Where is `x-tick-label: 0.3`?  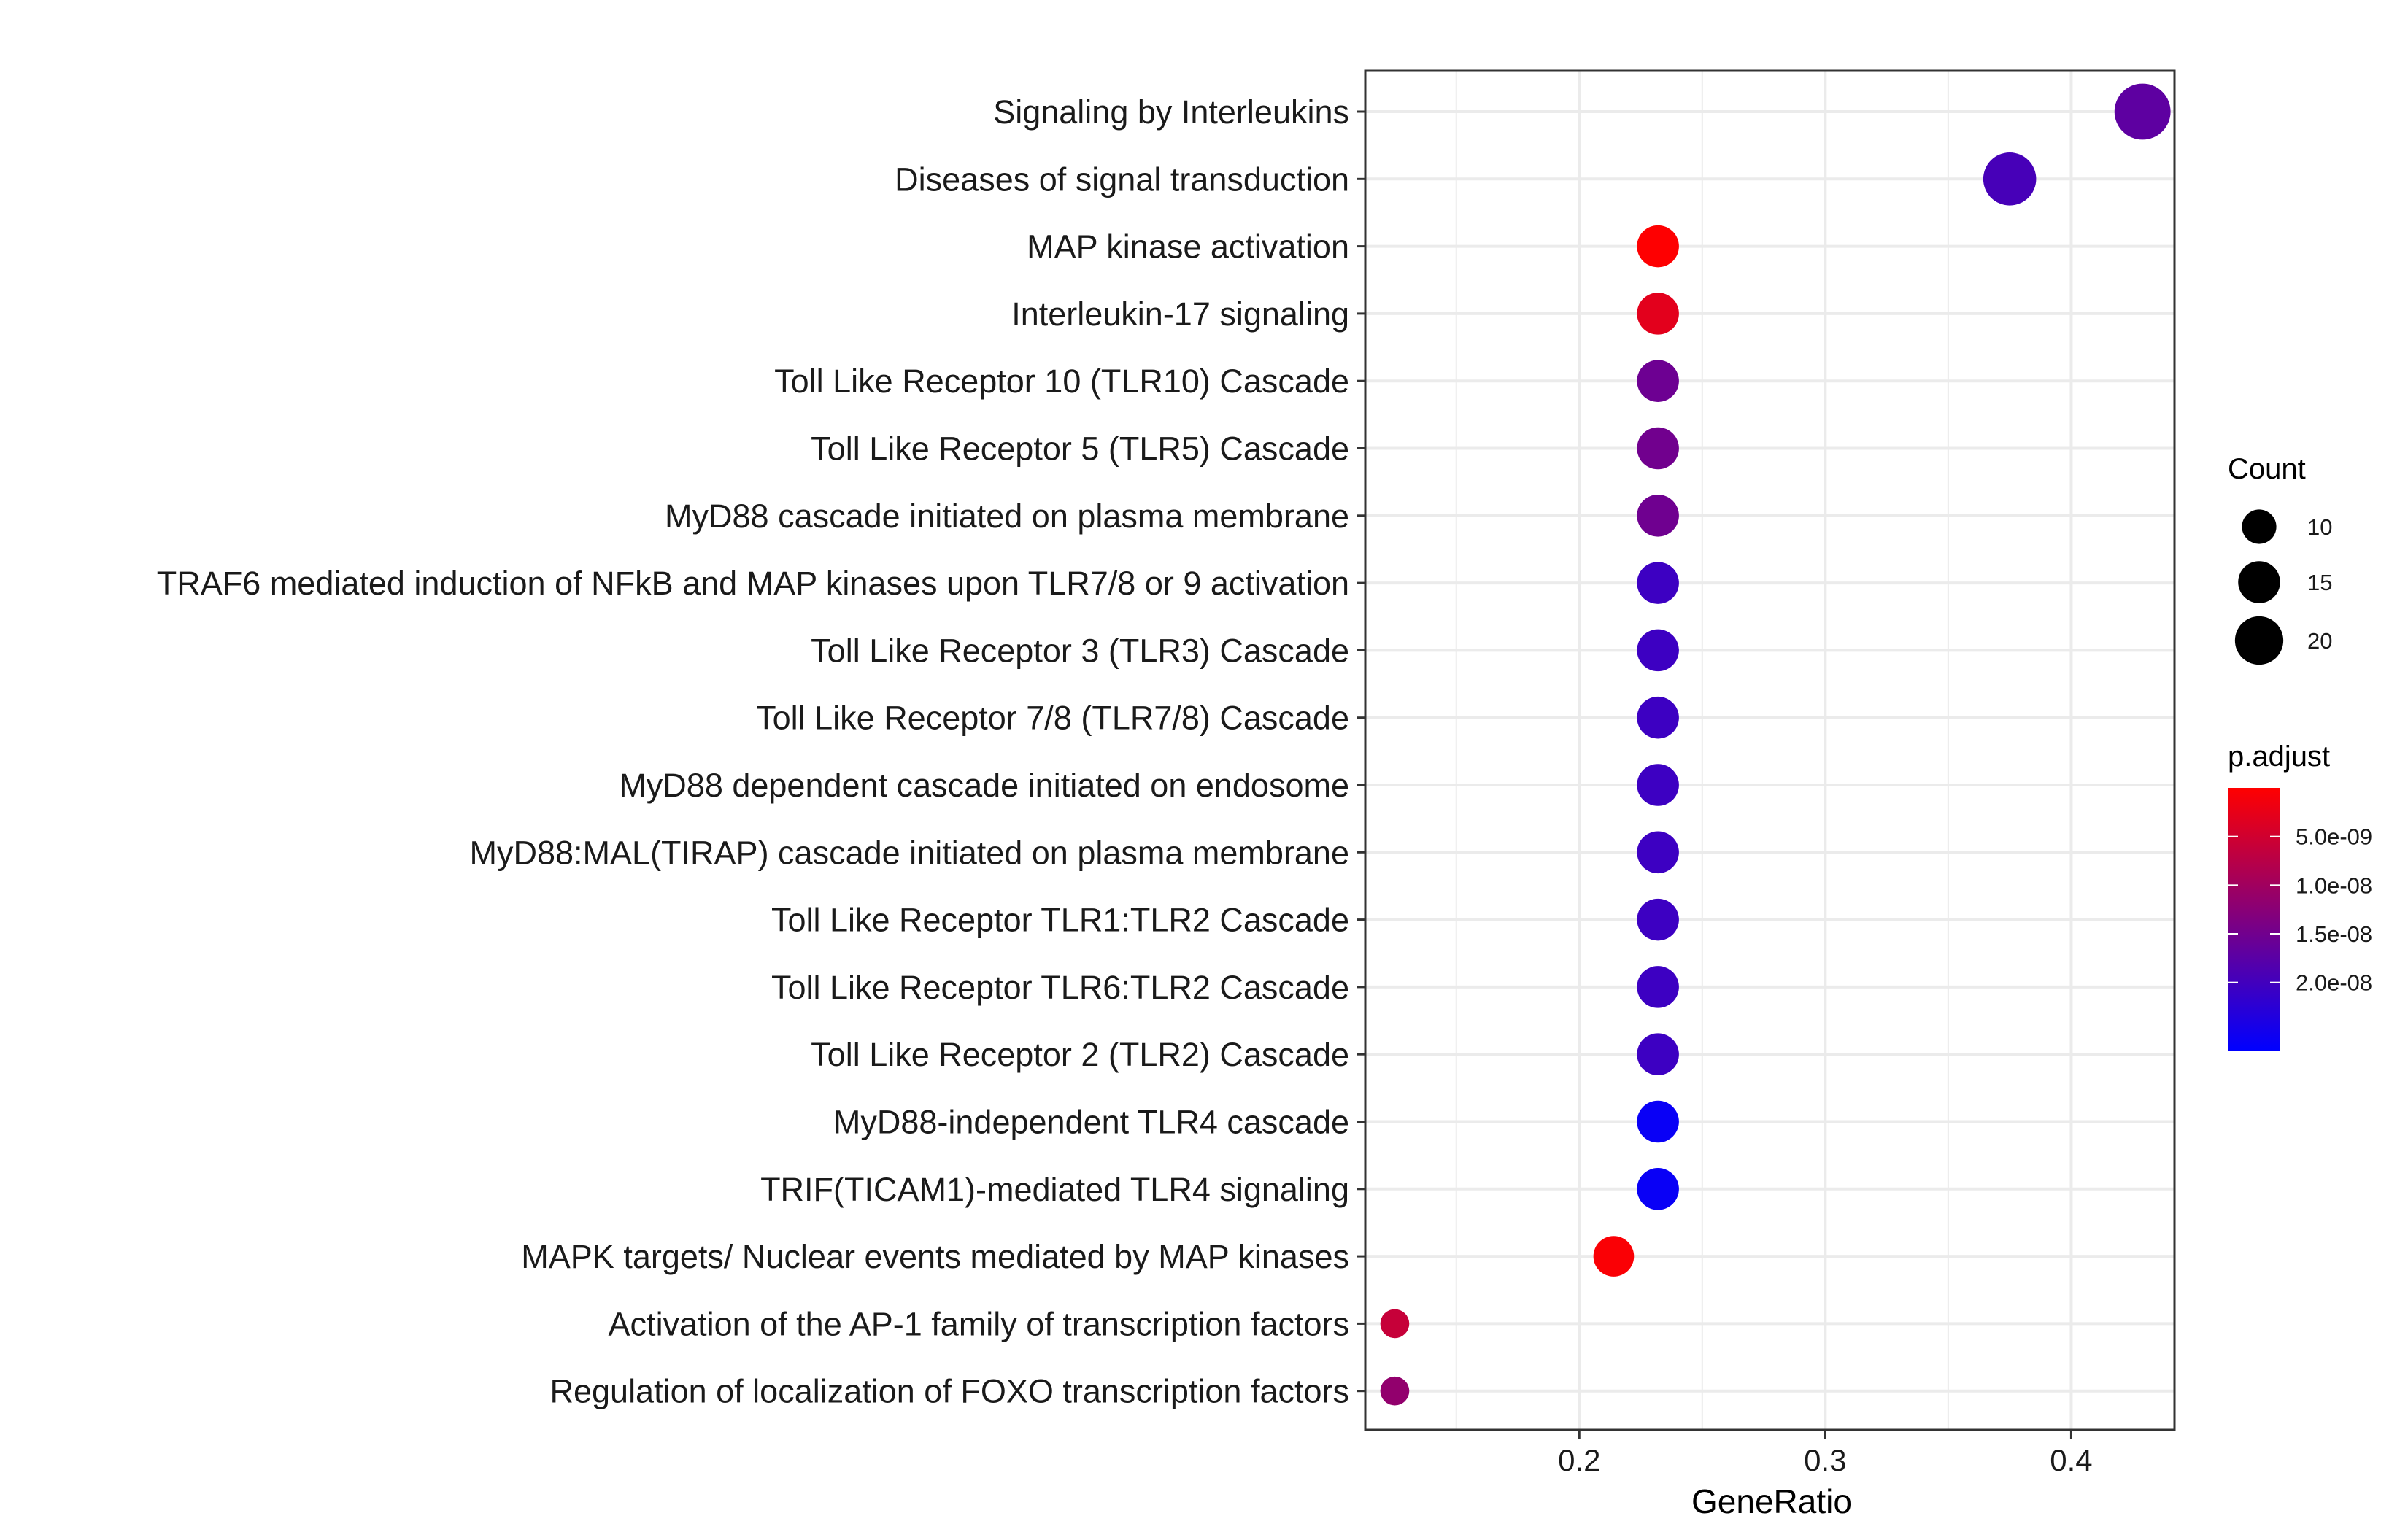
x-tick-label: 0.3 is located at coordinates (1825, 1460).